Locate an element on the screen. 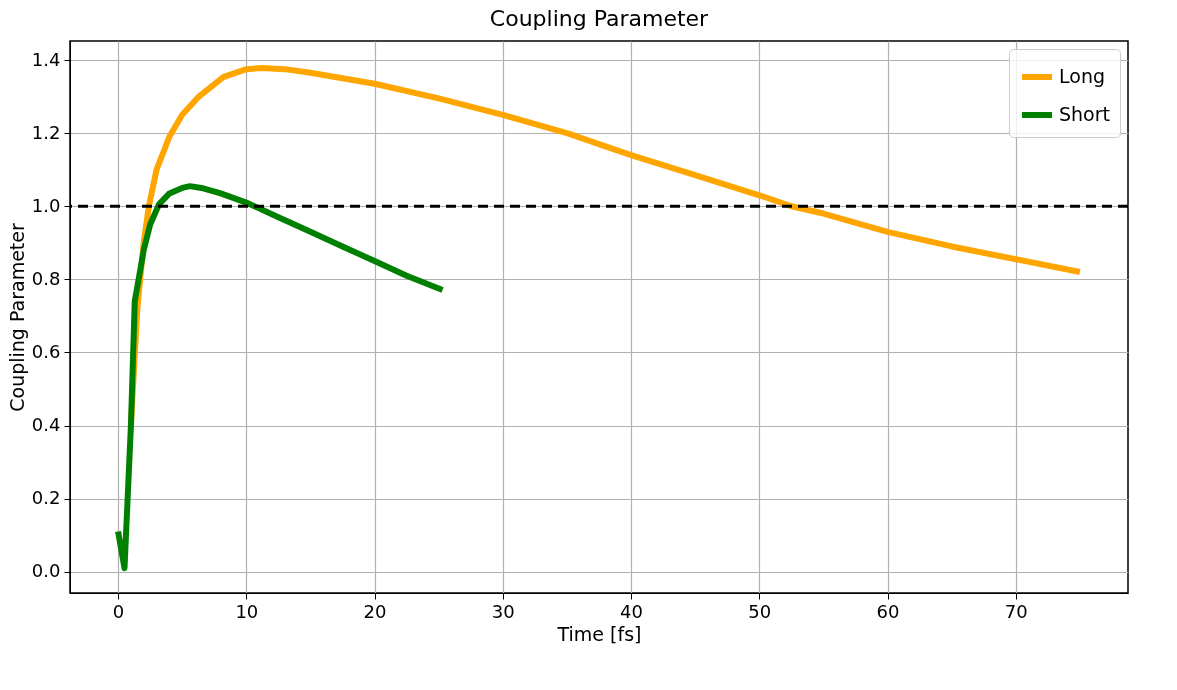 The height and width of the screenshot is (690, 1177). x-tick-label: 70 is located at coordinates (1016, 611).